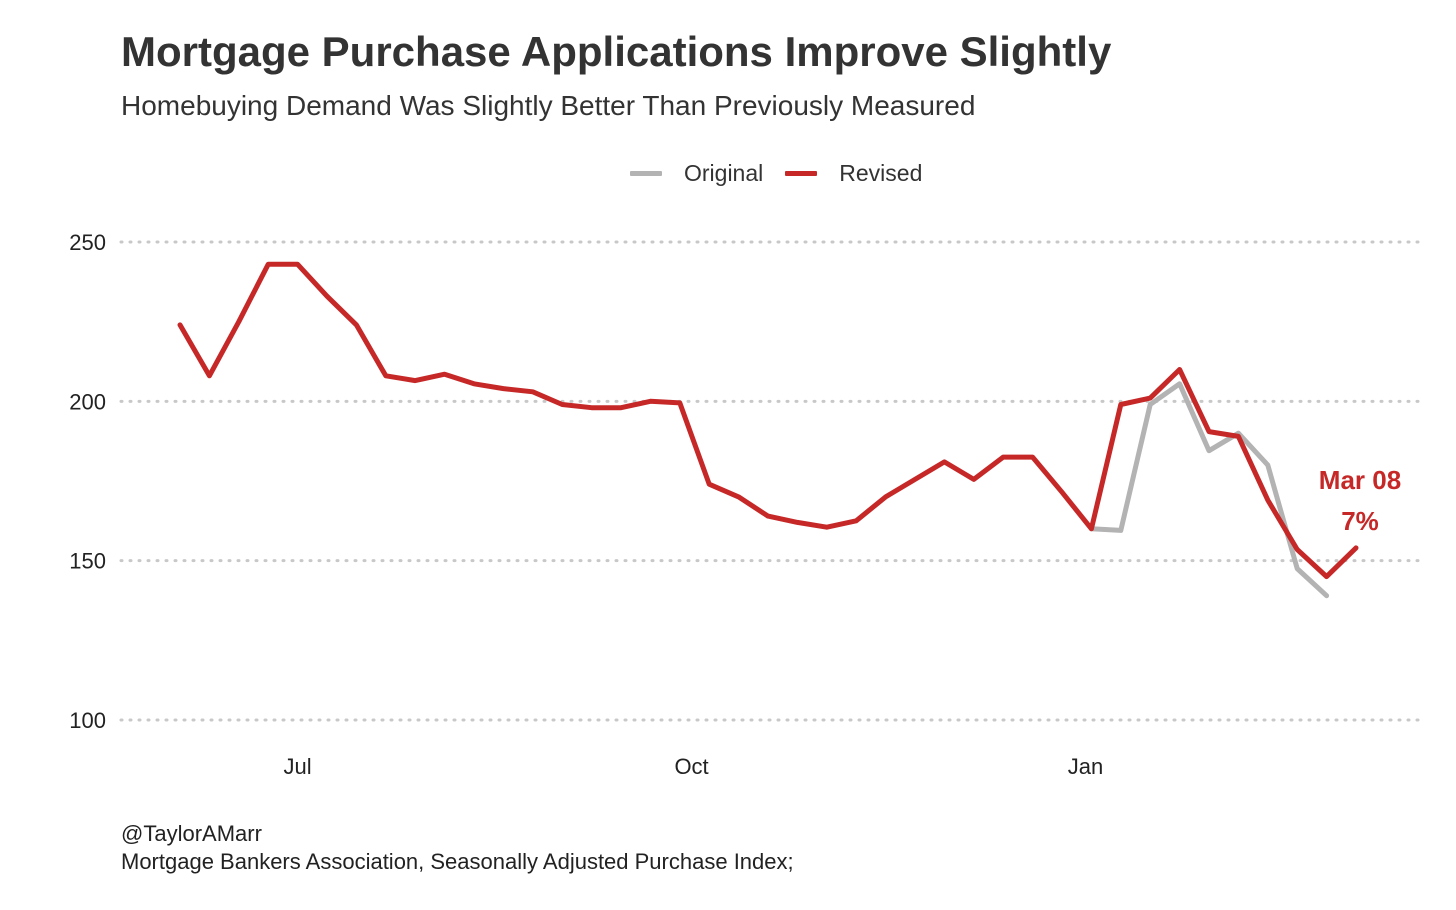 This screenshot has height=910, width=1456. Describe the element at coordinates (801, 173) in the screenshot. I see `legend-swatch-revised` at that location.